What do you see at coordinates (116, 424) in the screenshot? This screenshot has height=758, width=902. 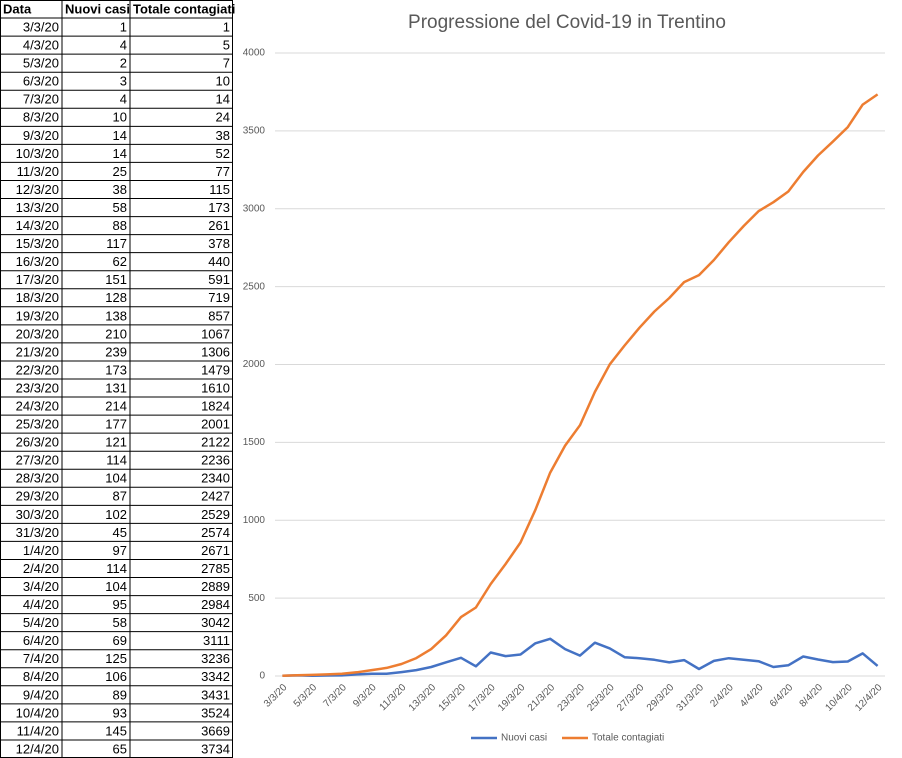 I see `value-cell: 177` at bounding box center [116, 424].